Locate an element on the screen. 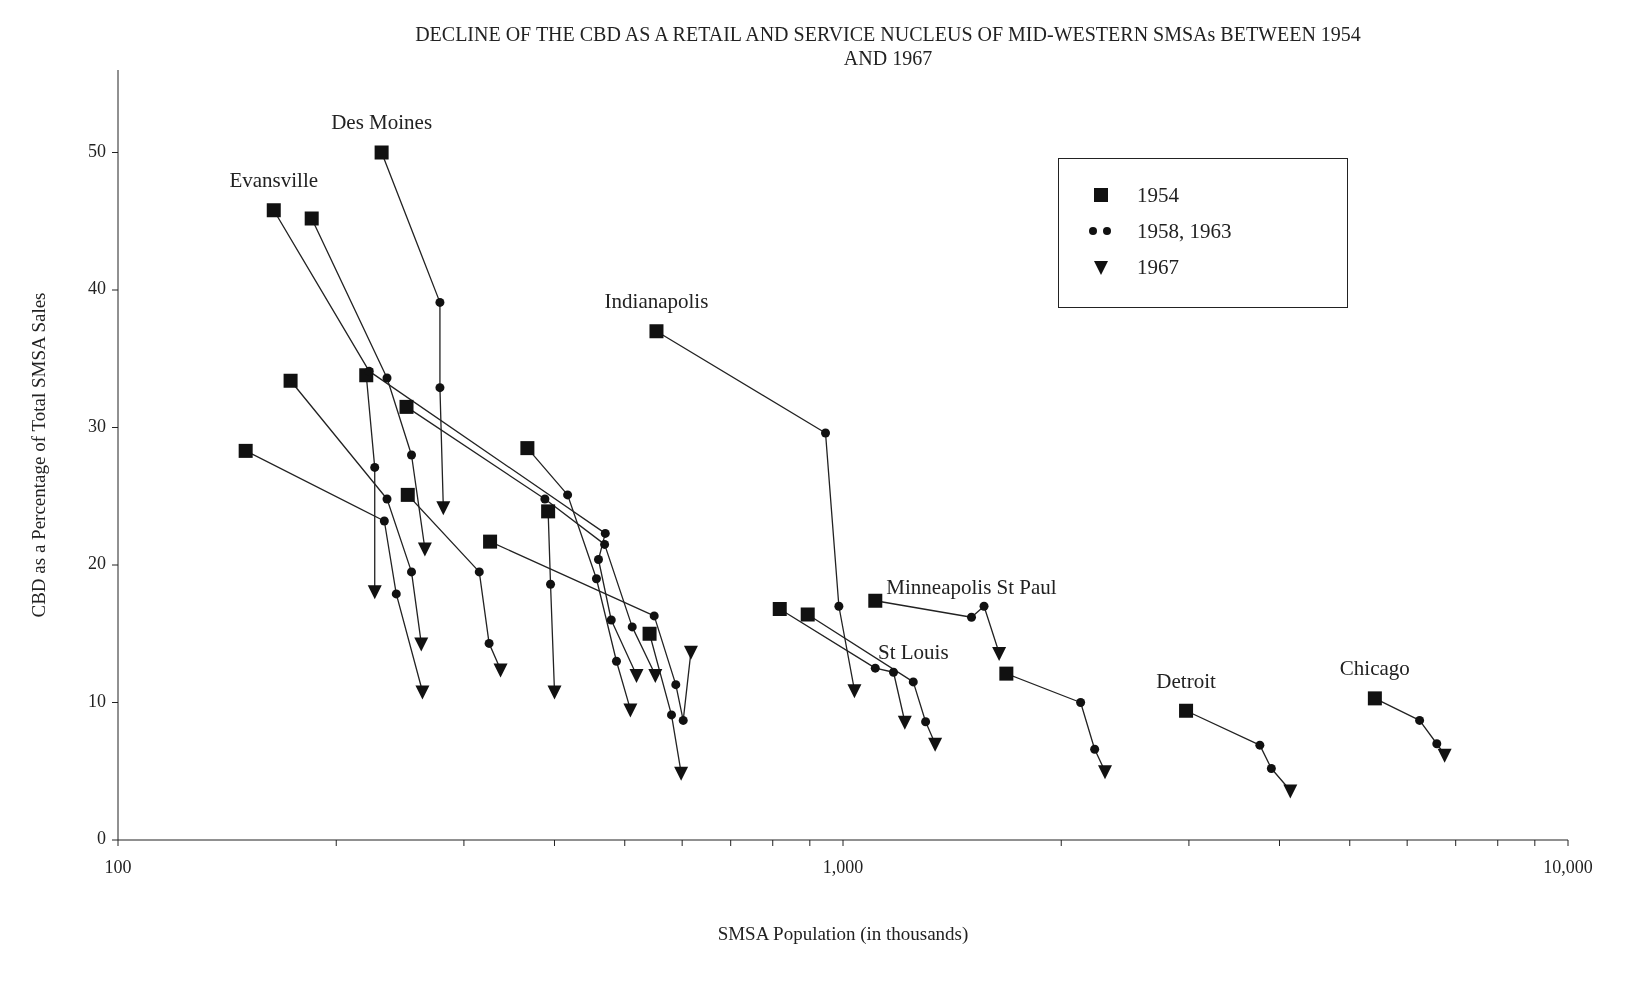 The height and width of the screenshot is (1002, 1627). y-tick-label: 40 is located at coordinates (97, 288).